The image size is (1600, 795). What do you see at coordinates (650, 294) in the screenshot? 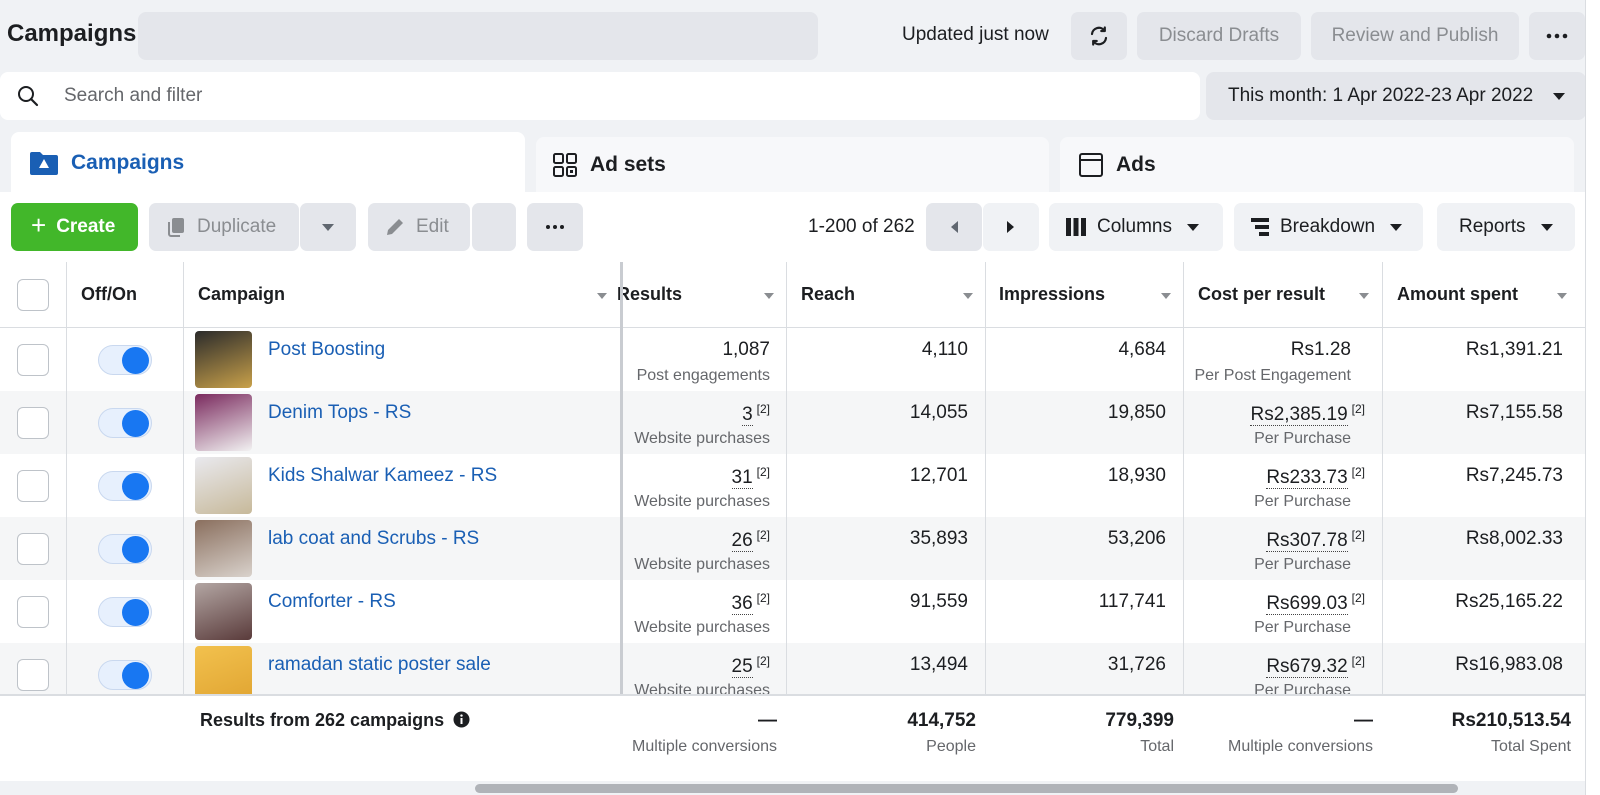
I see `column-header-results: Results` at bounding box center [650, 294].